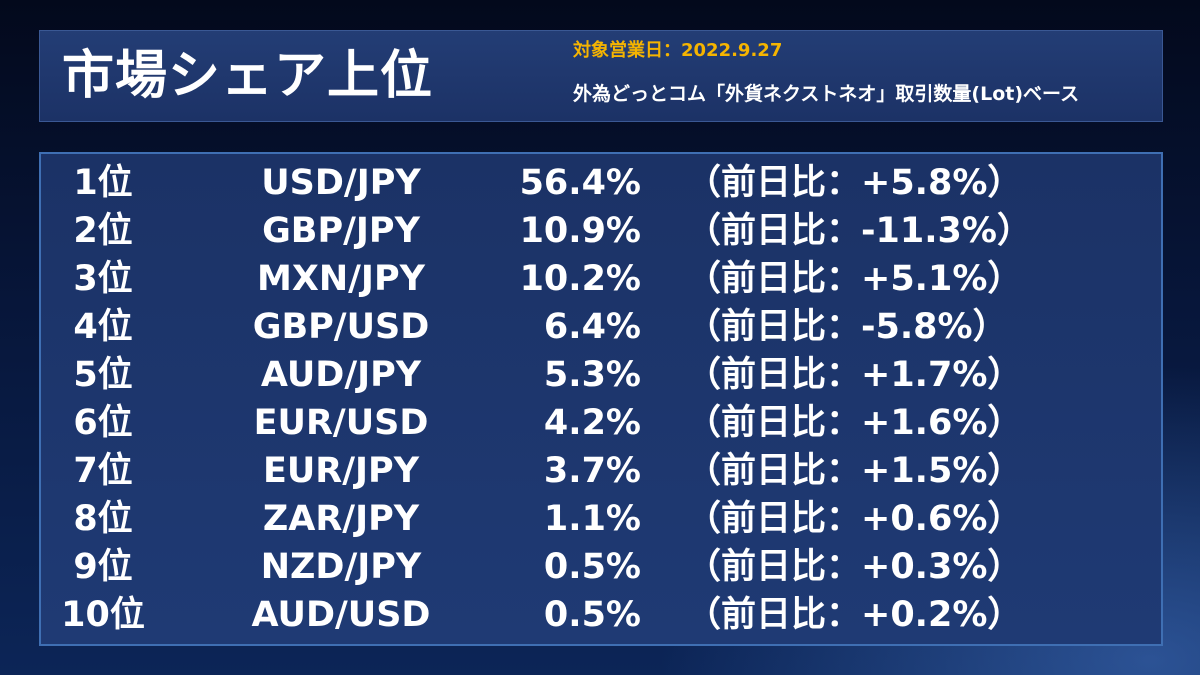 This screenshot has width=1200, height=675. What do you see at coordinates (341, 231) in the screenshot?
I see `currency-pair: GBP/JPY` at bounding box center [341, 231].